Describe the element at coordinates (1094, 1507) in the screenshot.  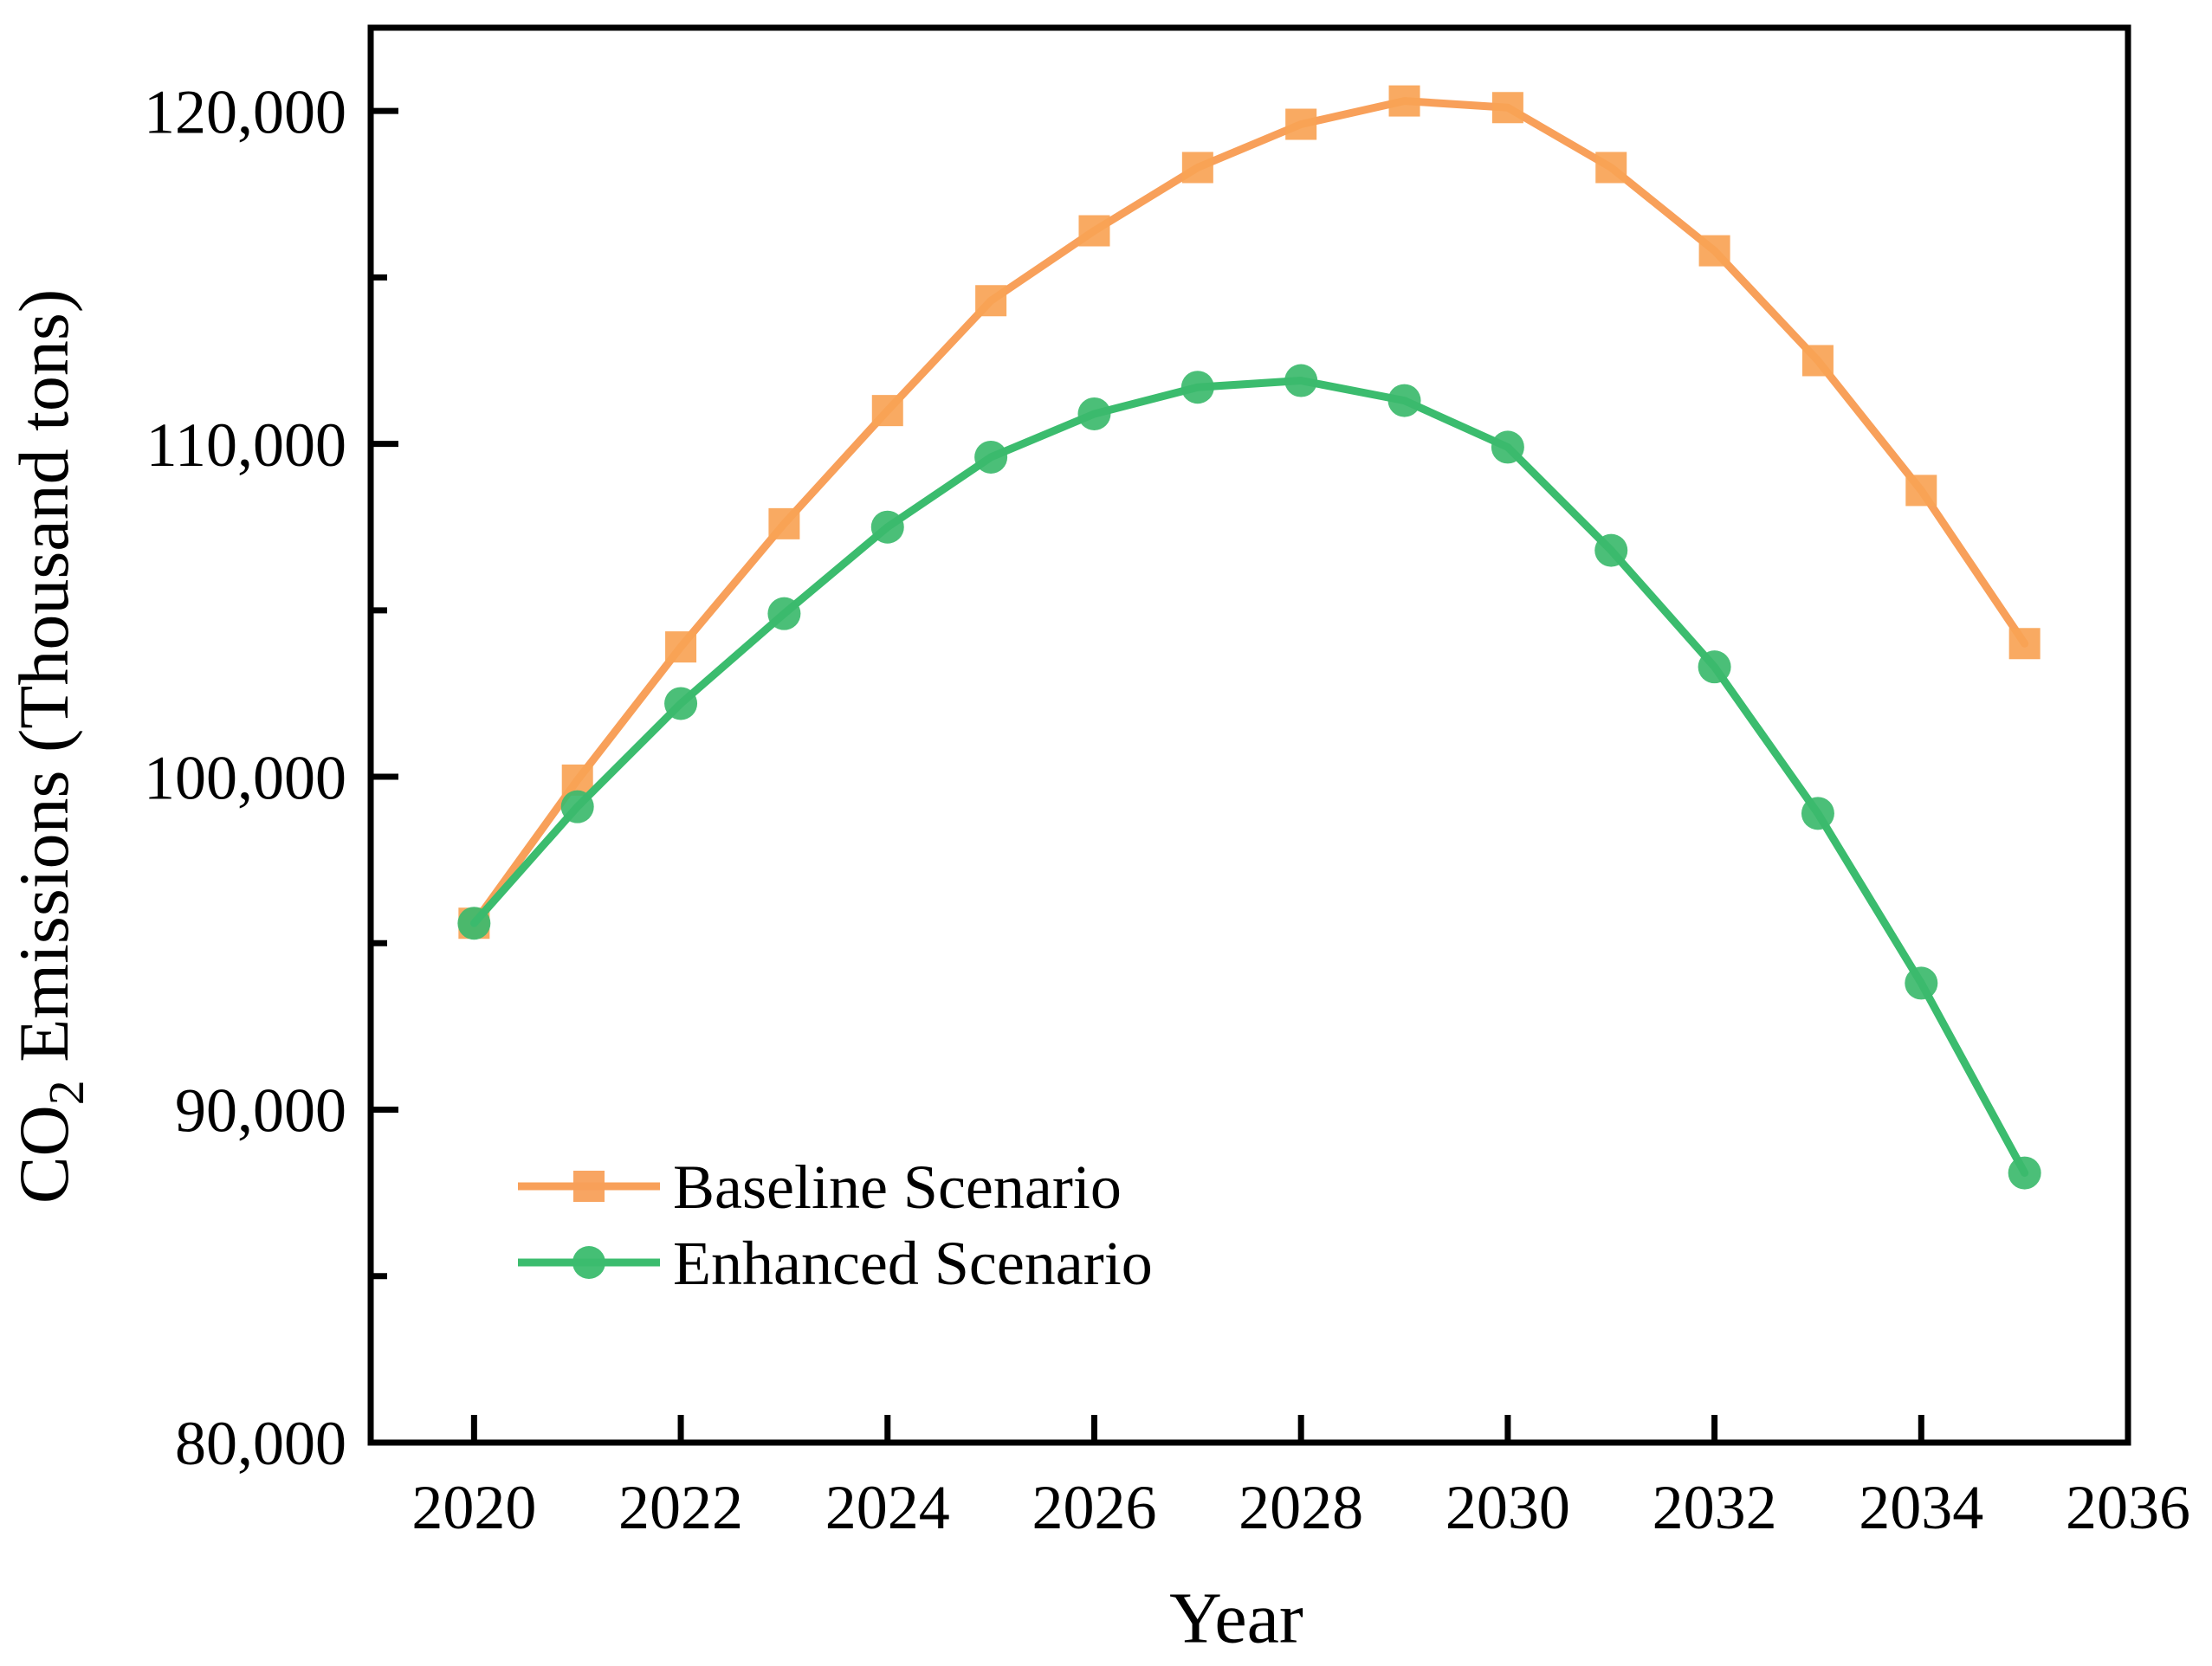
I see `x-tick-label: 2026` at that location.